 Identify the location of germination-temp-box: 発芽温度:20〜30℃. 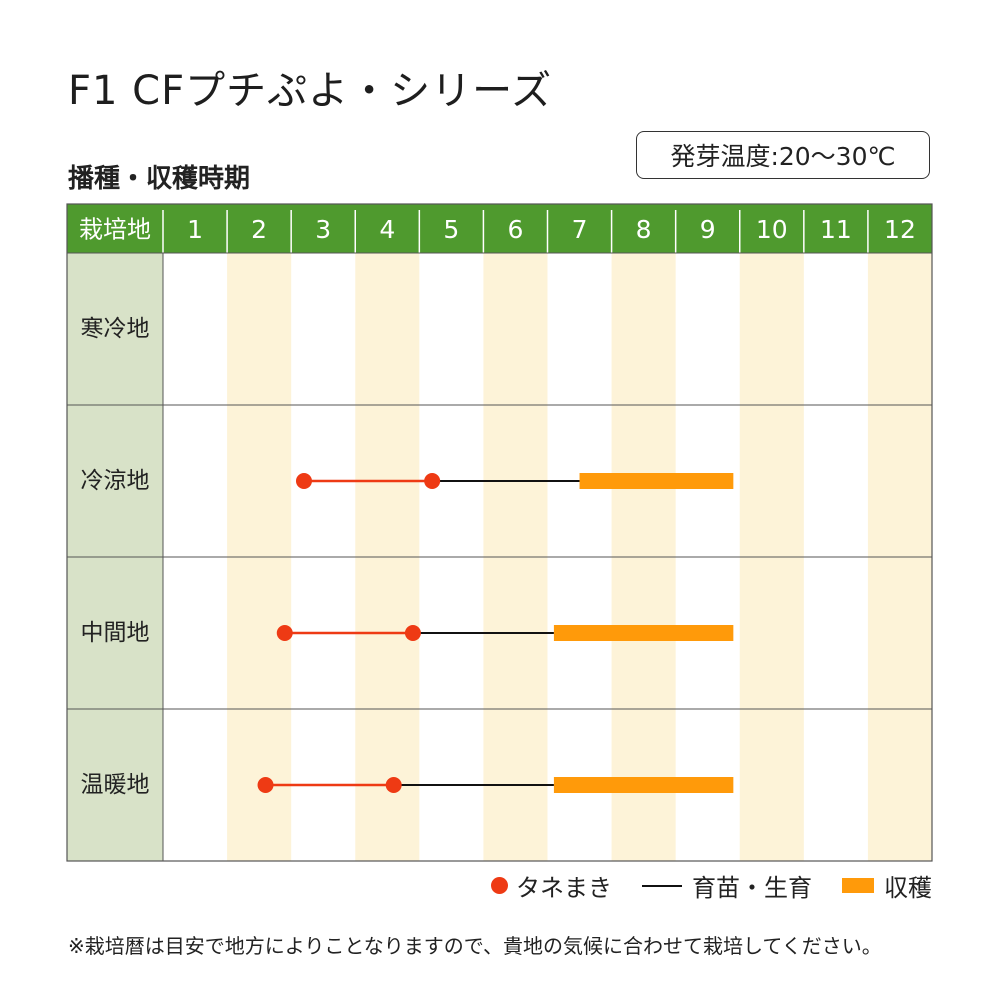
(783, 155).